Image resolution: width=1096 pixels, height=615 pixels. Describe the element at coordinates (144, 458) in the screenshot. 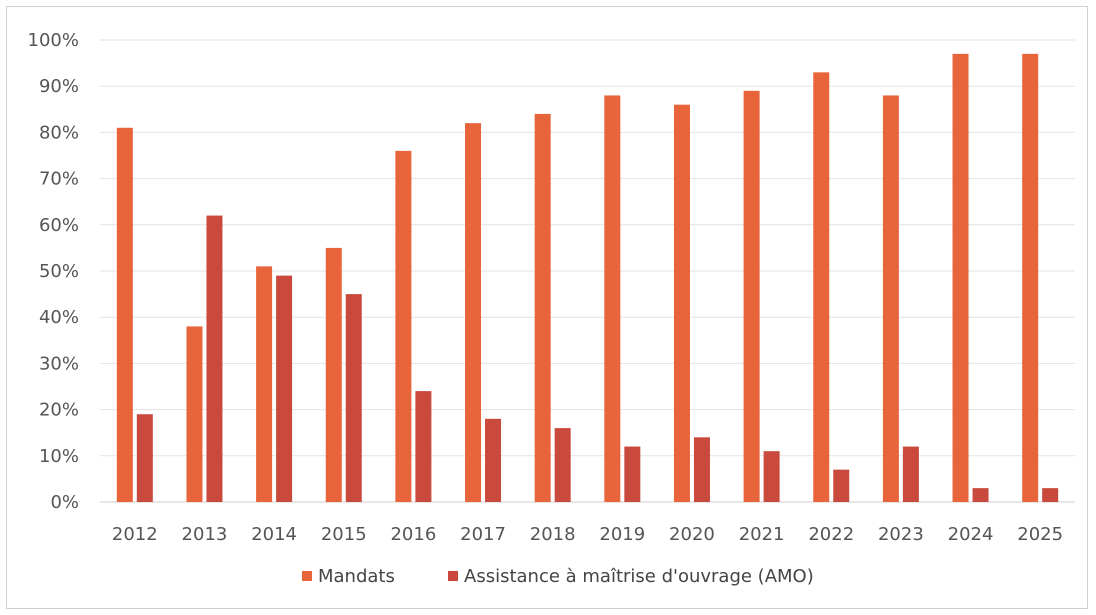

I see `bar-amo-2012` at that location.